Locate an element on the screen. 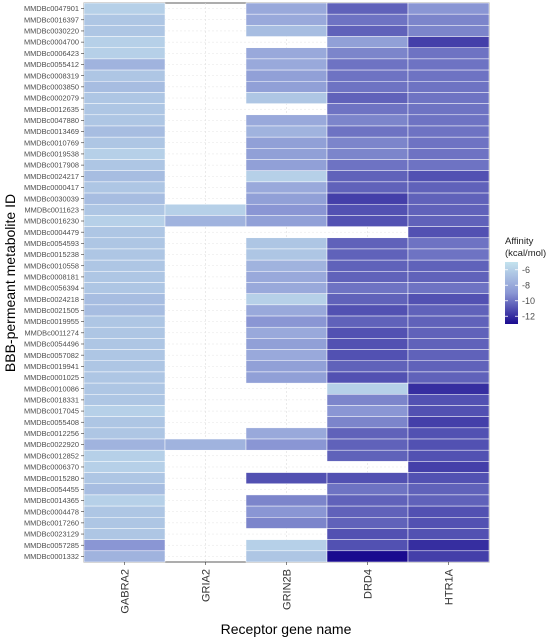  row-tick-label: MMDBc0012635 is located at coordinates (51, 109).